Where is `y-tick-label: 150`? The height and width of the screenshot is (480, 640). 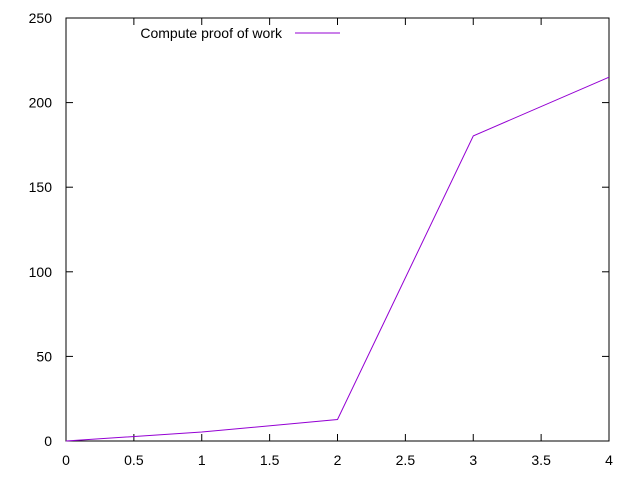 y-tick-label: 150 is located at coordinates (41, 187).